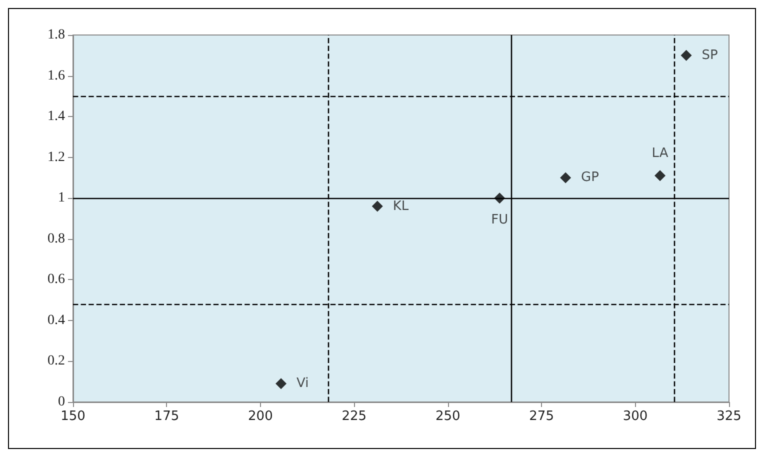 The width and height of the screenshot is (766, 459). I want to click on y-tick-label: 1, so click(61, 198).